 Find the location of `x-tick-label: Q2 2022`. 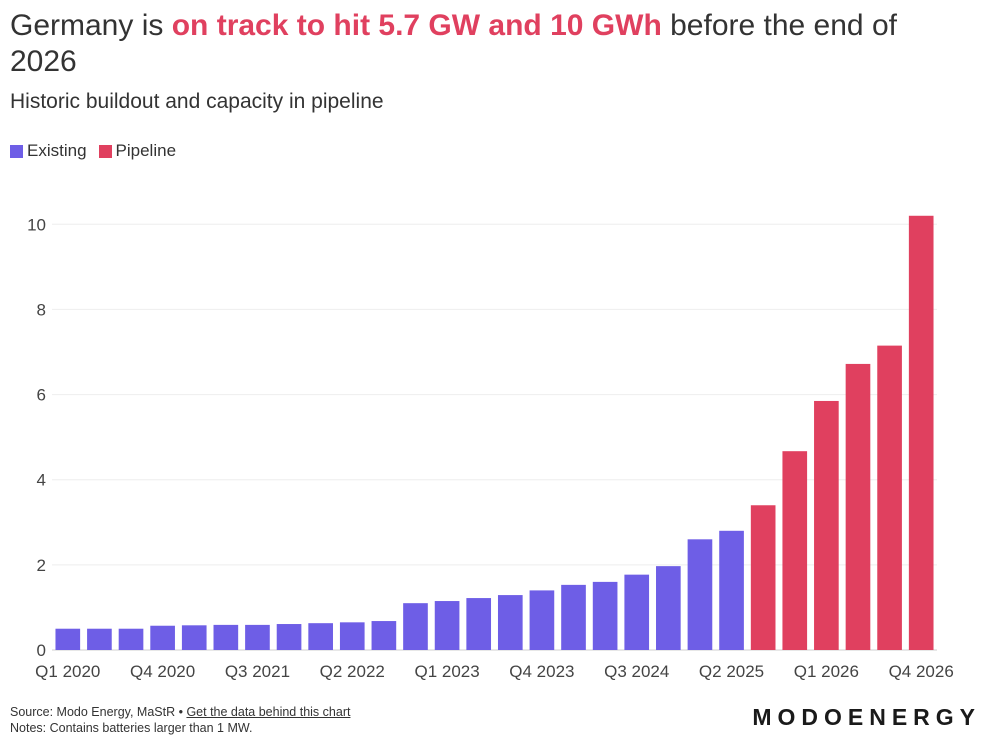

x-tick-label: Q2 2022 is located at coordinates (352, 671).